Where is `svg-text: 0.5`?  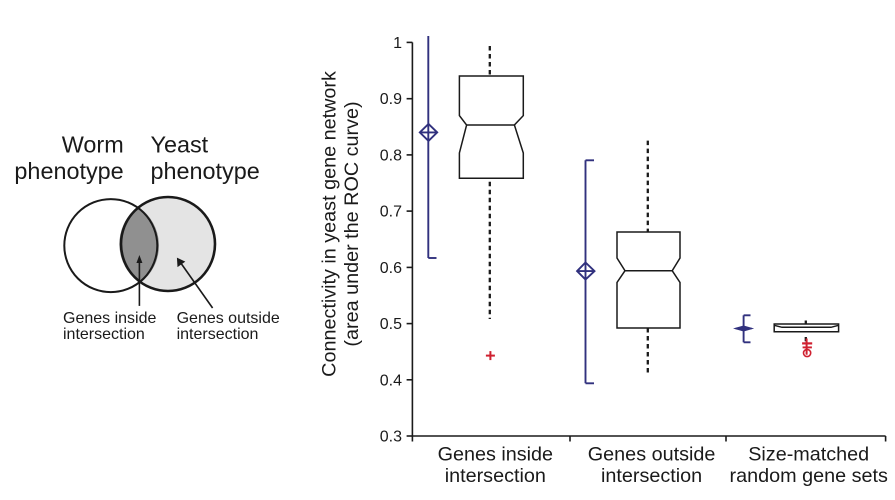 svg-text: 0.5 is located at coordinates (391, 324).